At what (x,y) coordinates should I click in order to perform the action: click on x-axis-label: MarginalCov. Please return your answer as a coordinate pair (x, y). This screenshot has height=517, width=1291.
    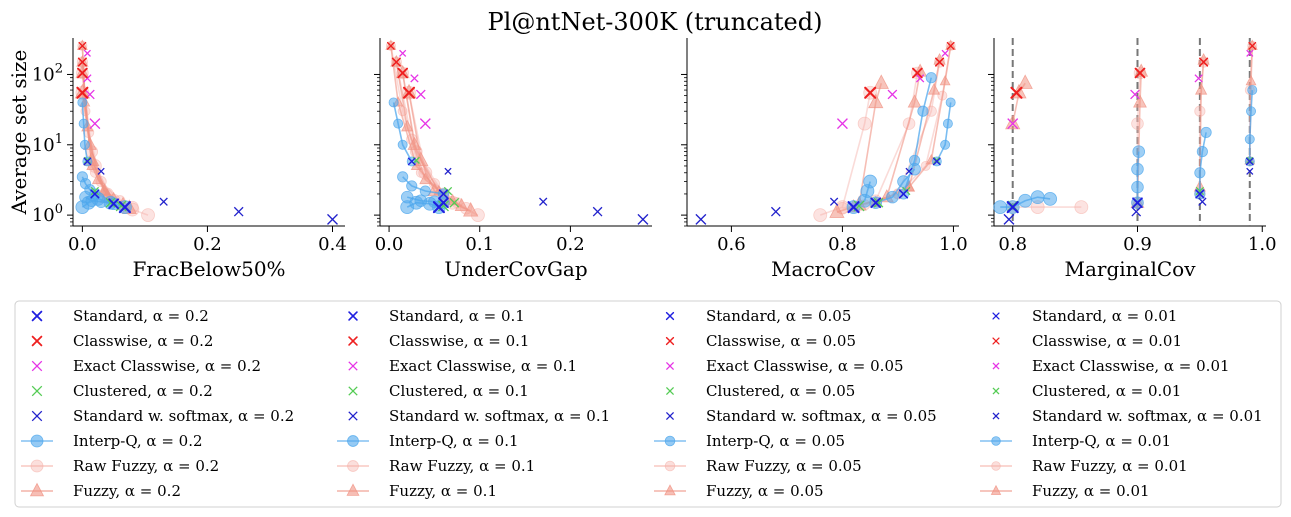
    Looking at the image, I should click on (1130, 269).